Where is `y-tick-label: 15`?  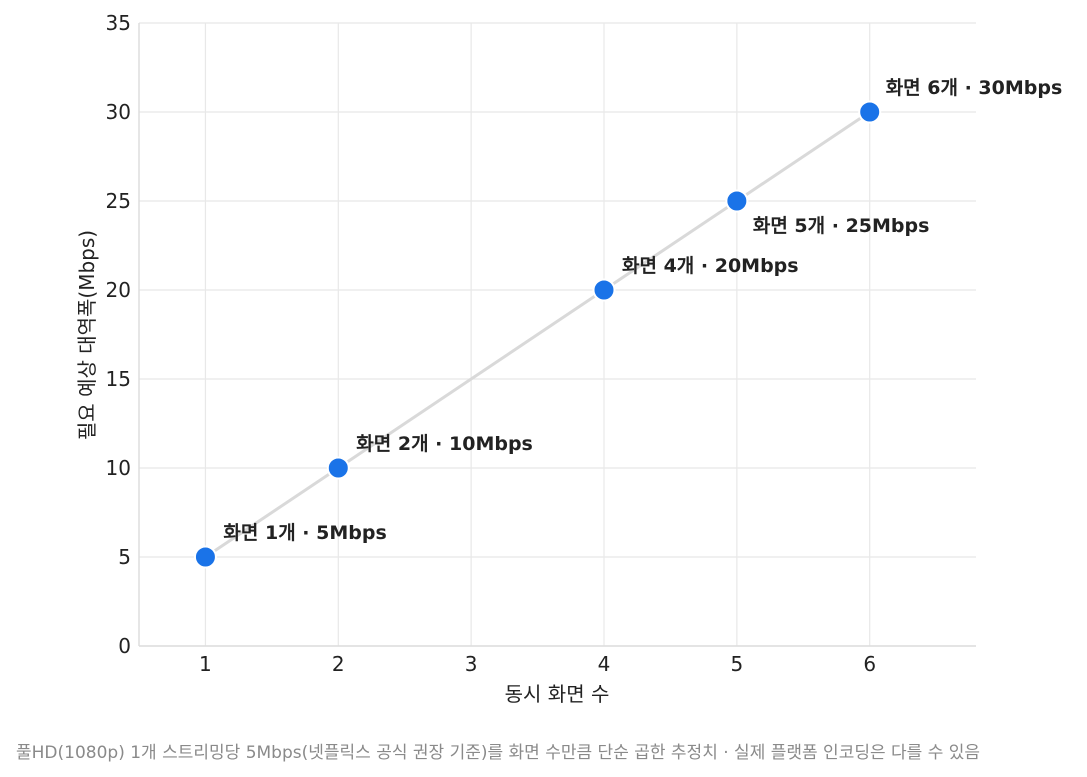 y-tick-label: 15 is located at coordinates (118, 379).